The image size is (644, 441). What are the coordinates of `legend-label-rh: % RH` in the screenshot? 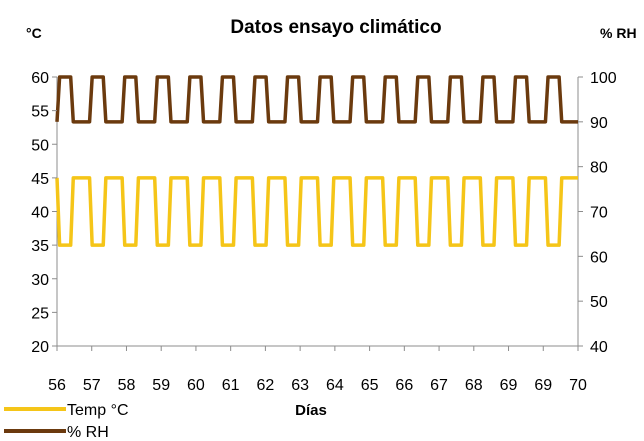 It's located at (88, 432).